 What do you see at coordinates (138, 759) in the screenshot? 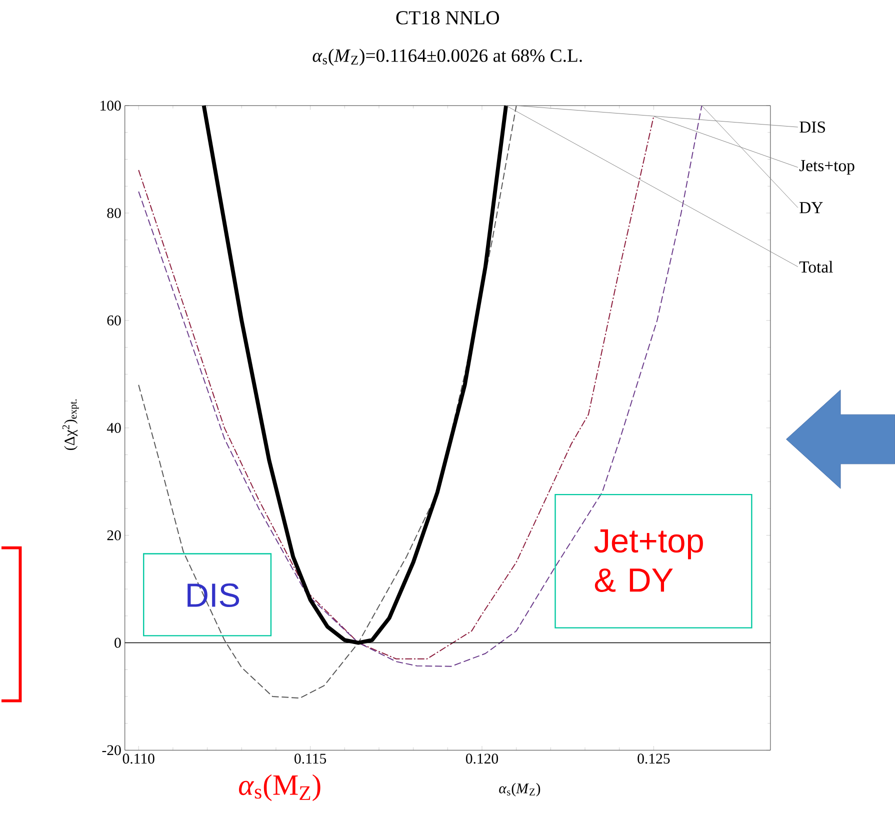
I see `x-tick-label: 0.110` at bounding box center [138, 759].